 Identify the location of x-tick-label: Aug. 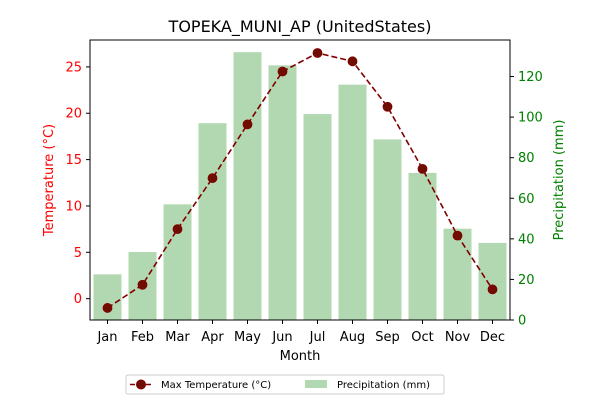
(352, 337).